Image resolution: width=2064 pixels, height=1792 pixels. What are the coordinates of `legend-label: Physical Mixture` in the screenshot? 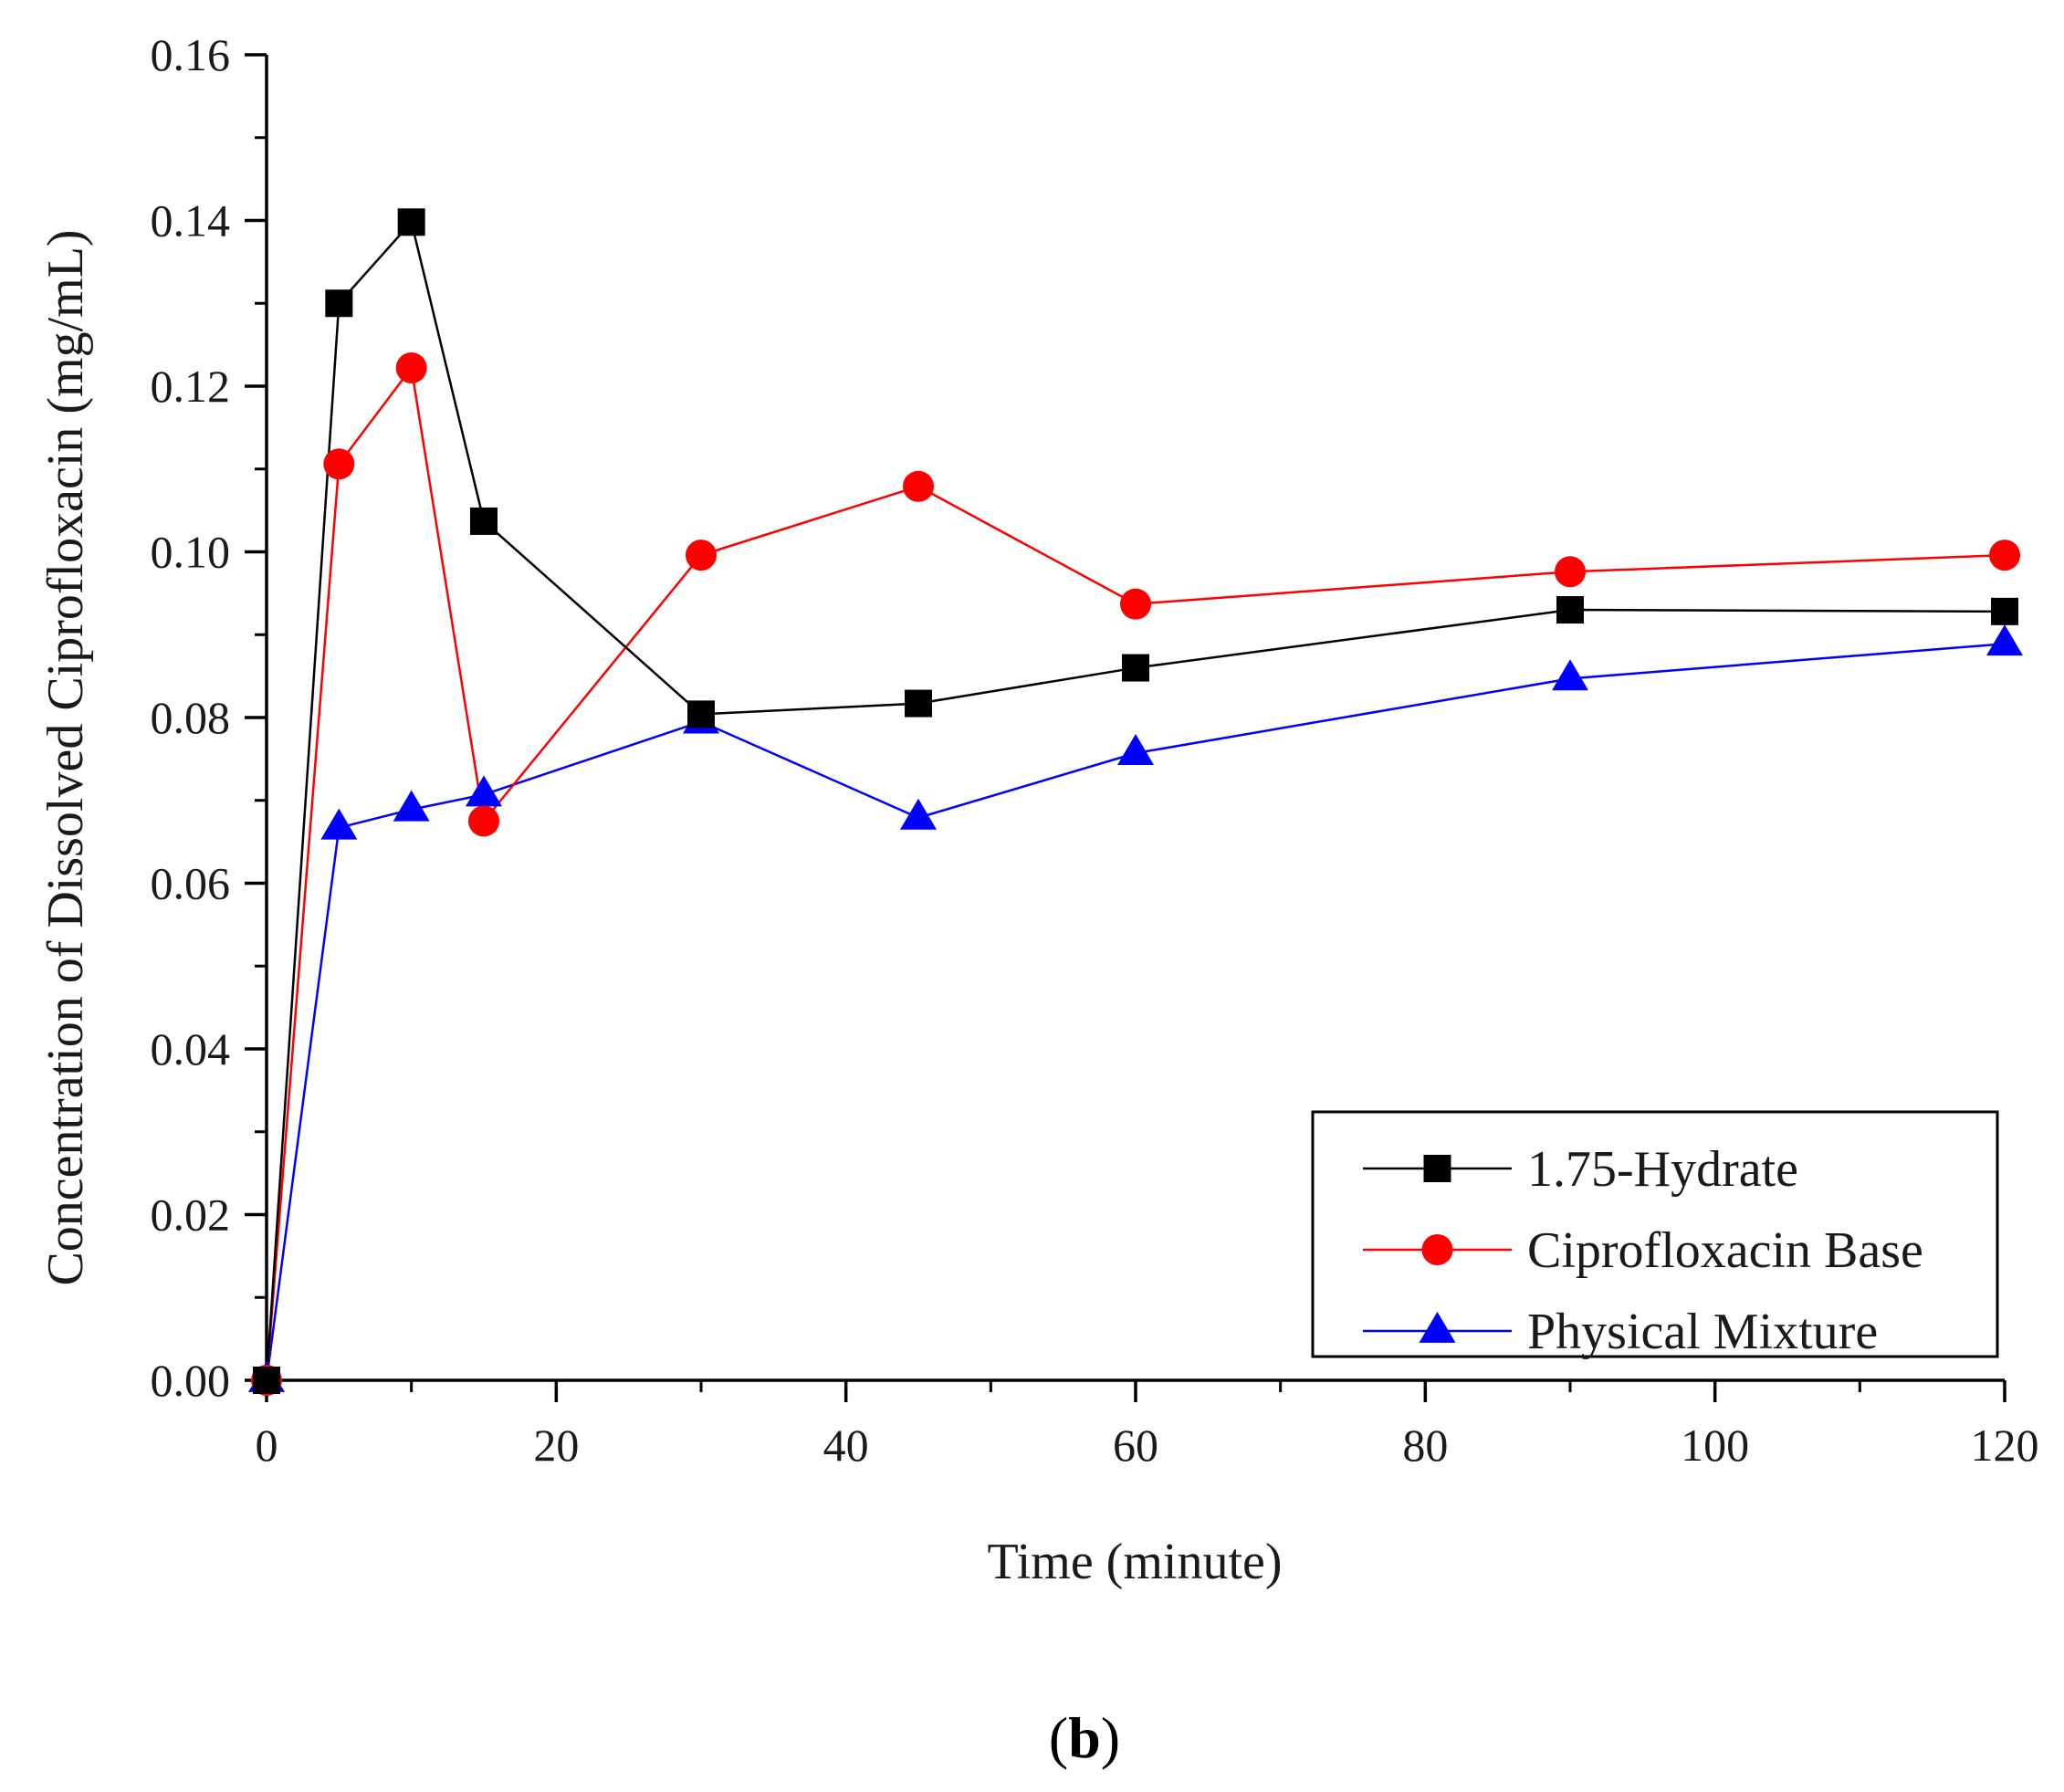 It's located at (1703, 1332).